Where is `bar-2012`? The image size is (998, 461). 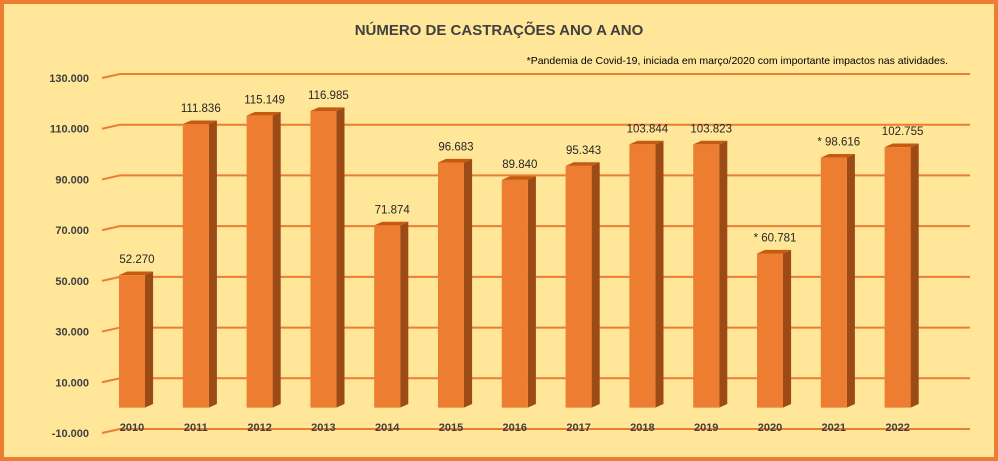
bar-2012 is located at coordinates (263, 260).